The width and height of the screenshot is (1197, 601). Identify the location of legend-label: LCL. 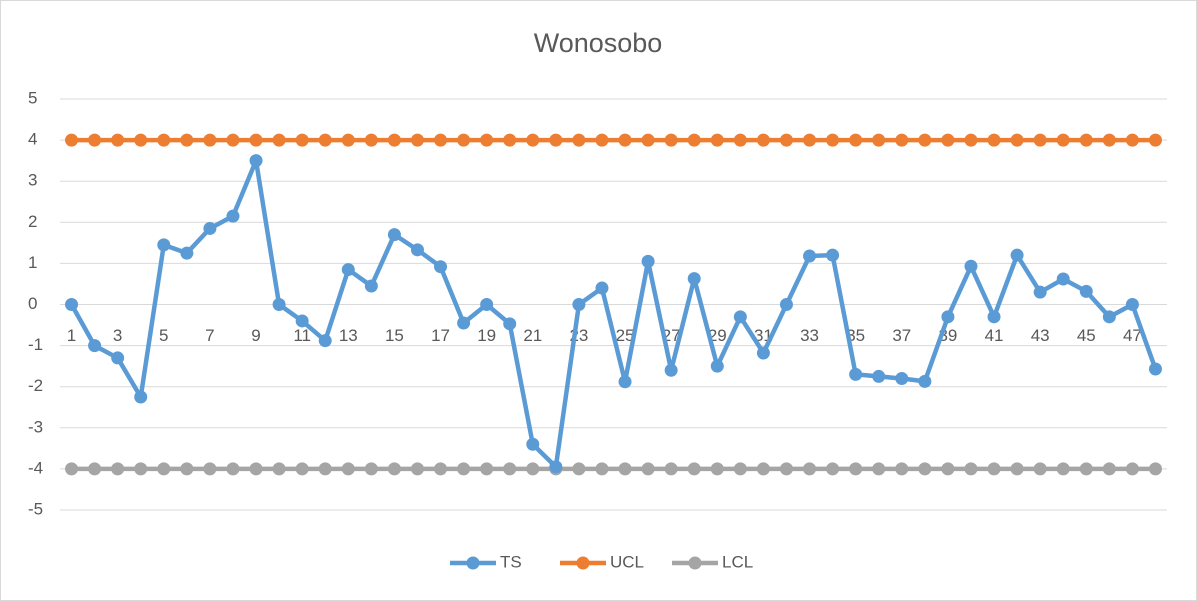
(737, 561).